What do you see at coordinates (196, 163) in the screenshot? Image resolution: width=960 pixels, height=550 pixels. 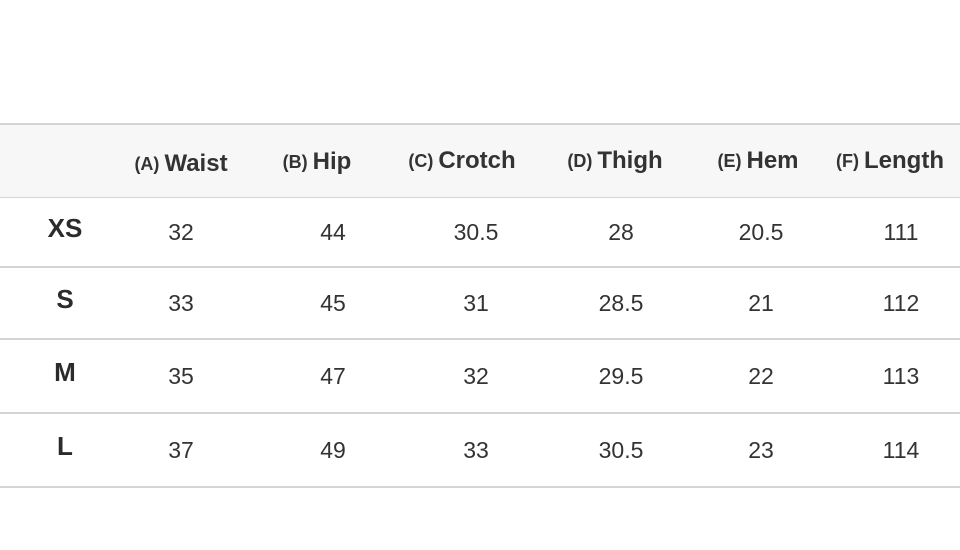 I see `column-name: Waist` at bounding box center [196, 163].